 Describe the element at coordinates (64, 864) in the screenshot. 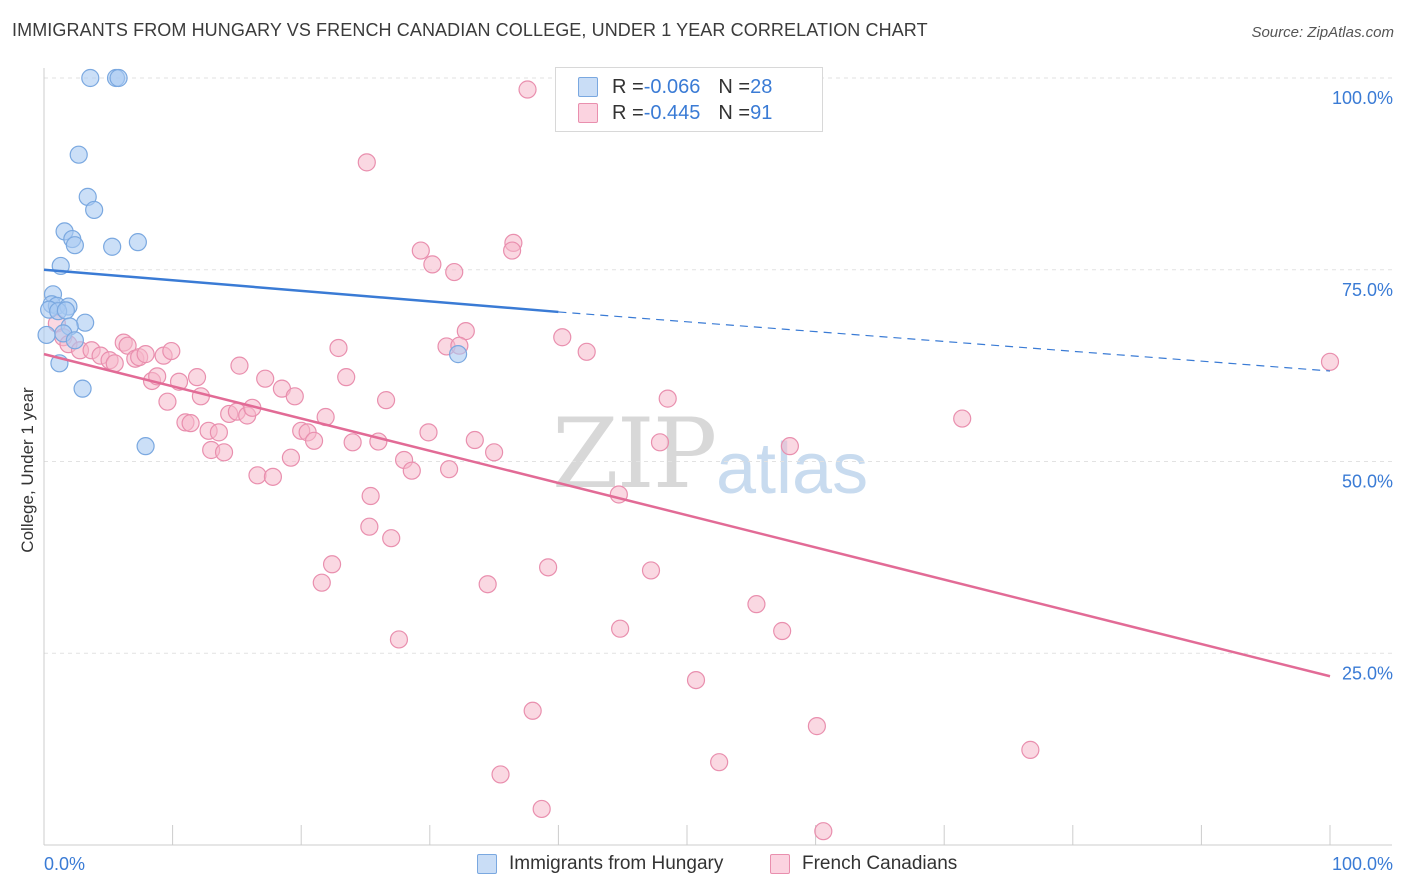

I see `x-tick-label-min: 0.0%` at that location.